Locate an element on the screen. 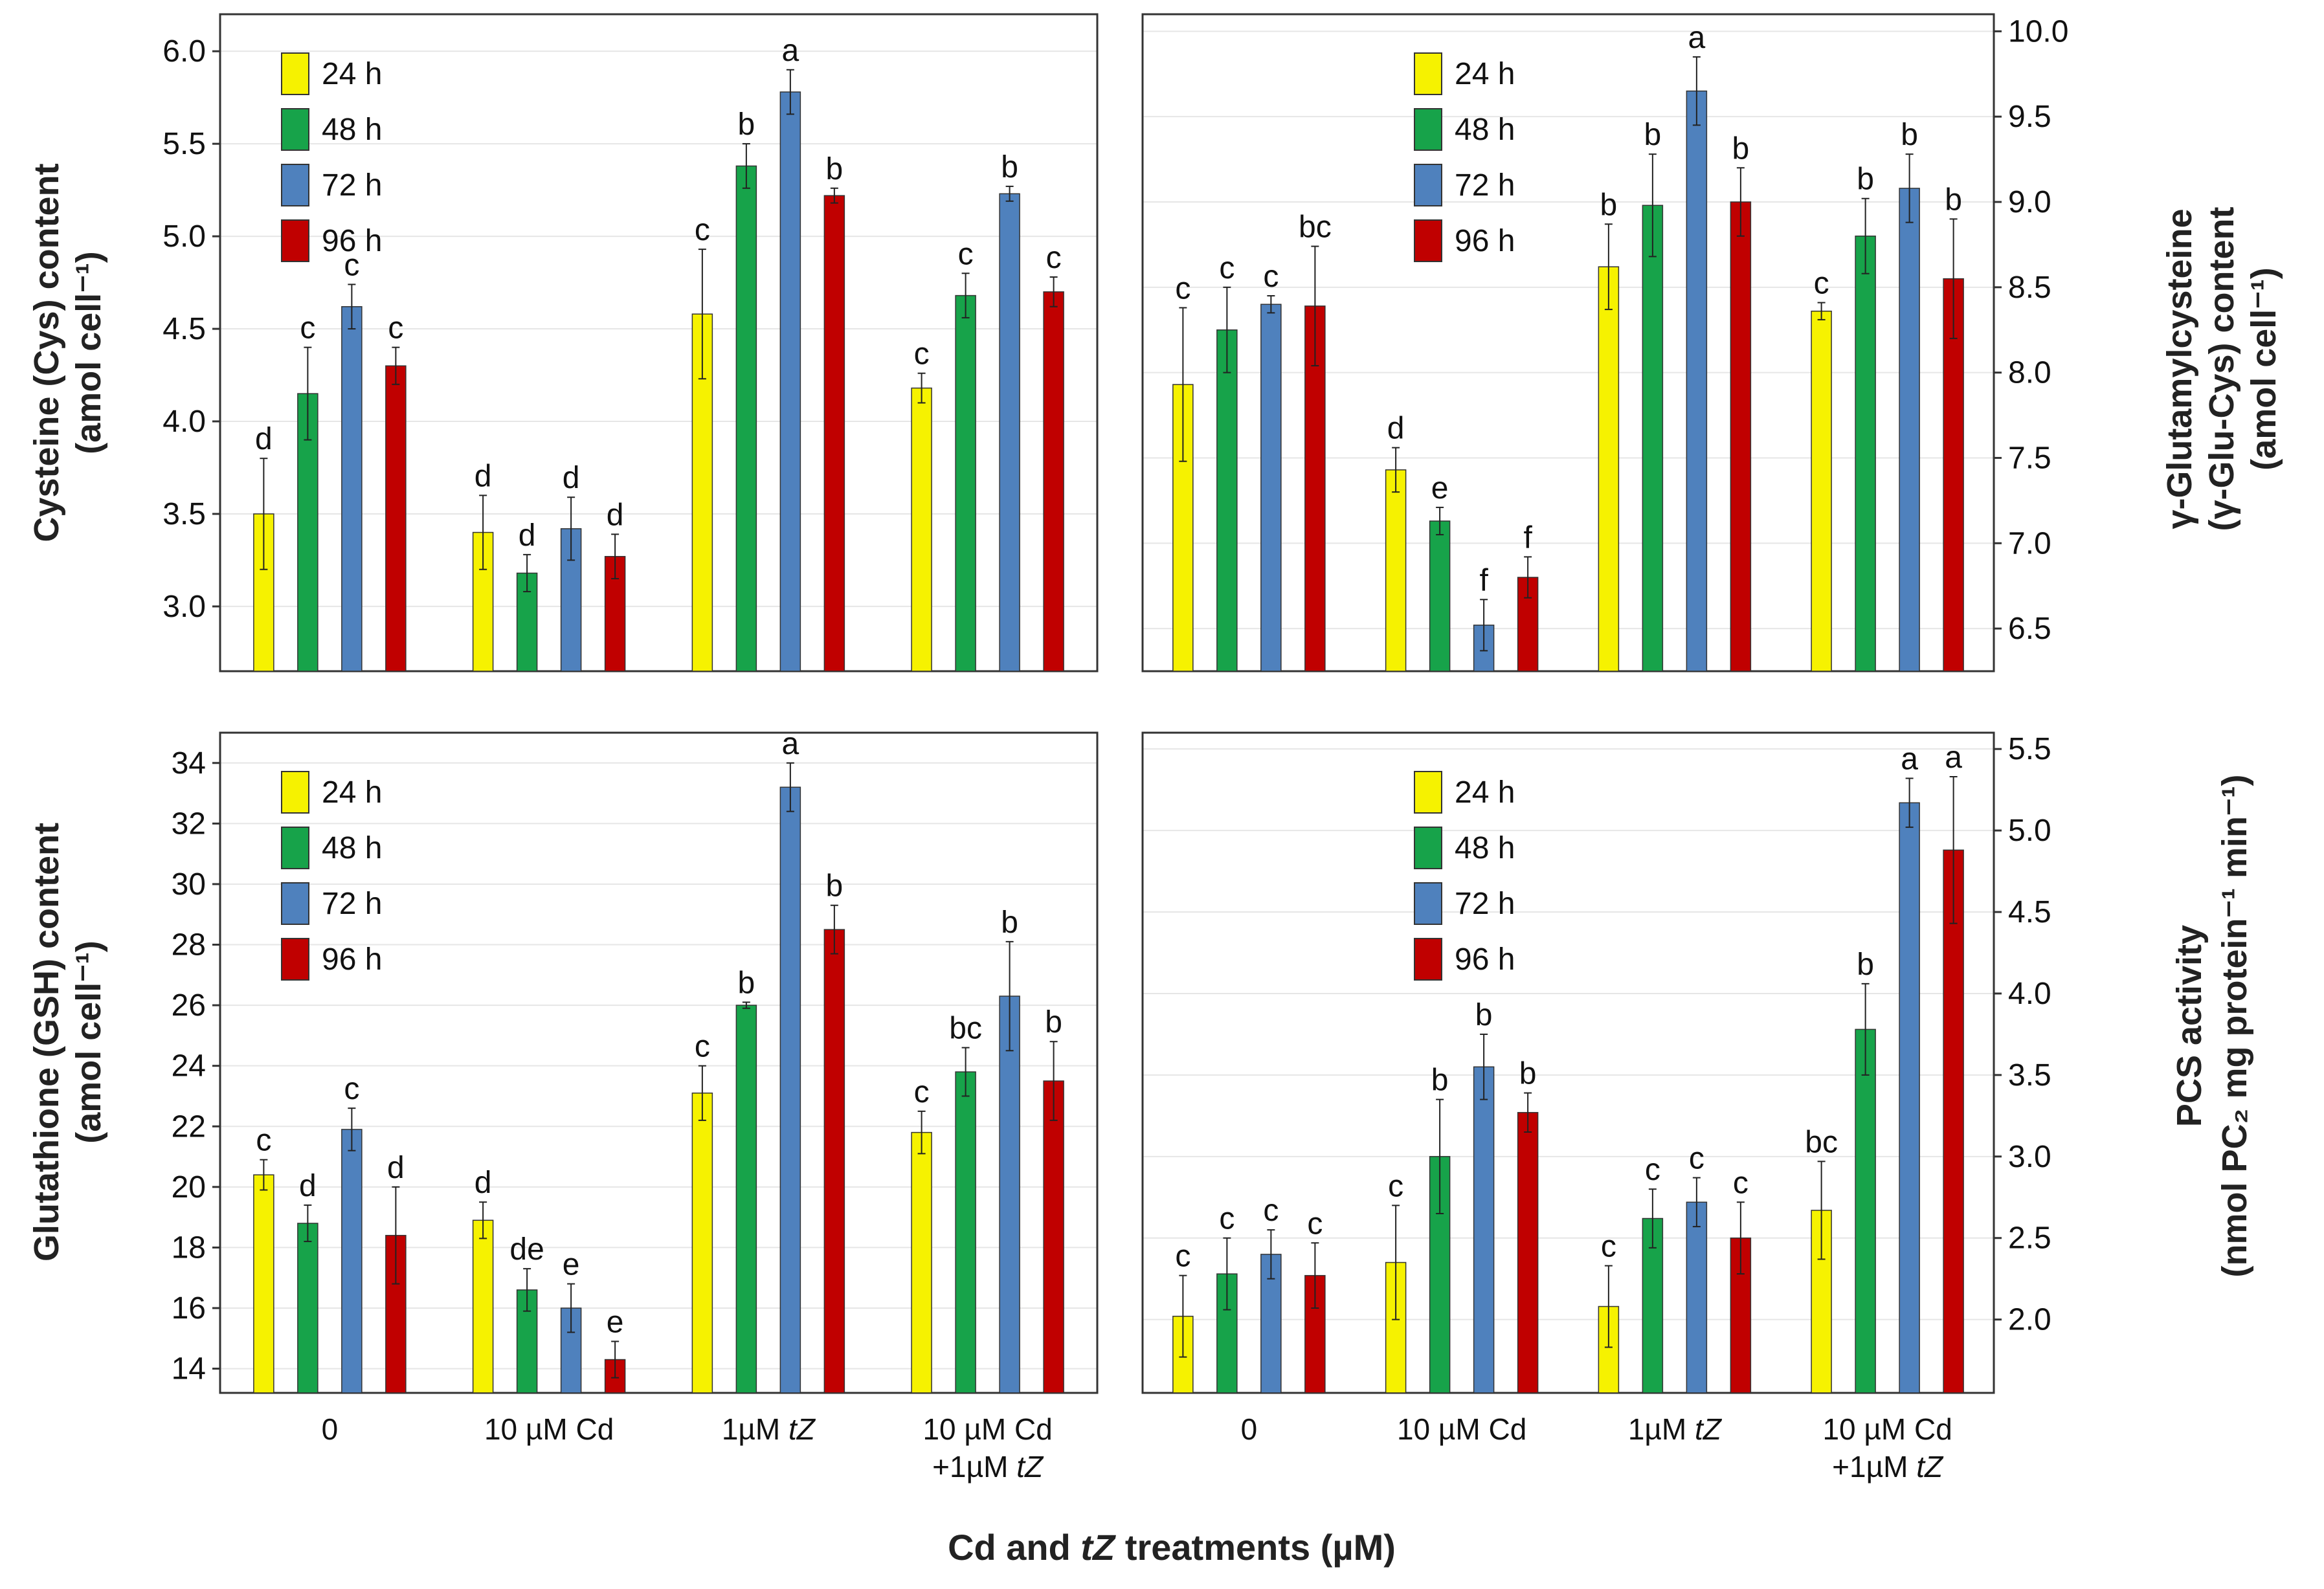 The width and height of the screenshot is (2324, 1589). gsh-ytick-label: 24 is located at coordinates (189, 1066).